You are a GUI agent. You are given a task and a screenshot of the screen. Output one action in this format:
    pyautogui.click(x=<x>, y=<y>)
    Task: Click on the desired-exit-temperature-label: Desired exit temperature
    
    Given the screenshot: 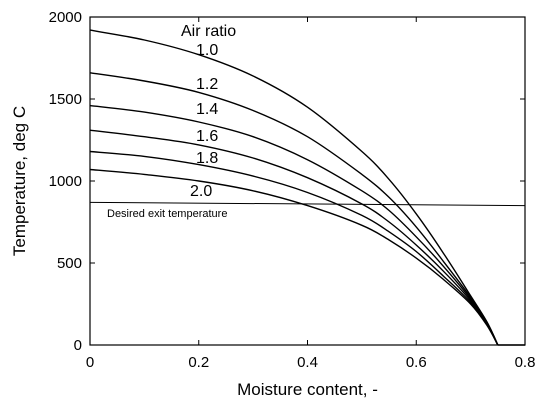 What is the action you would take?
    pyautogui.click(x=167, y=214)
    